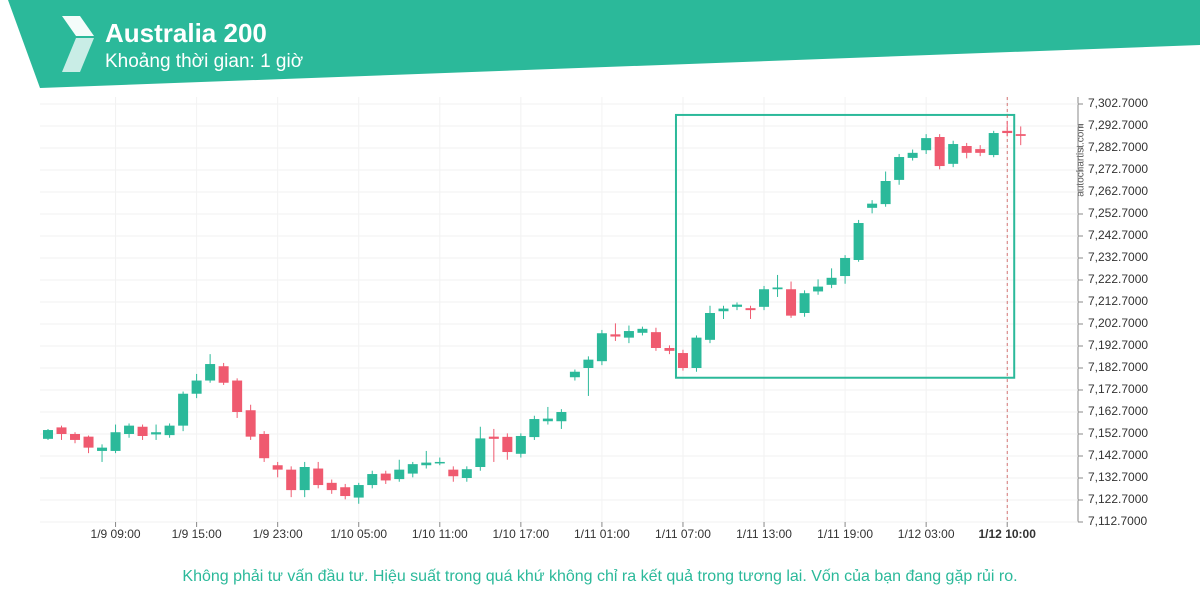 This screenshot has height=600, width=1200. What do you see at coordinates (1118, 301) in the screenshot?
I see `y-tick-label: 7,212.7000` at bounding box center [1118, 301].